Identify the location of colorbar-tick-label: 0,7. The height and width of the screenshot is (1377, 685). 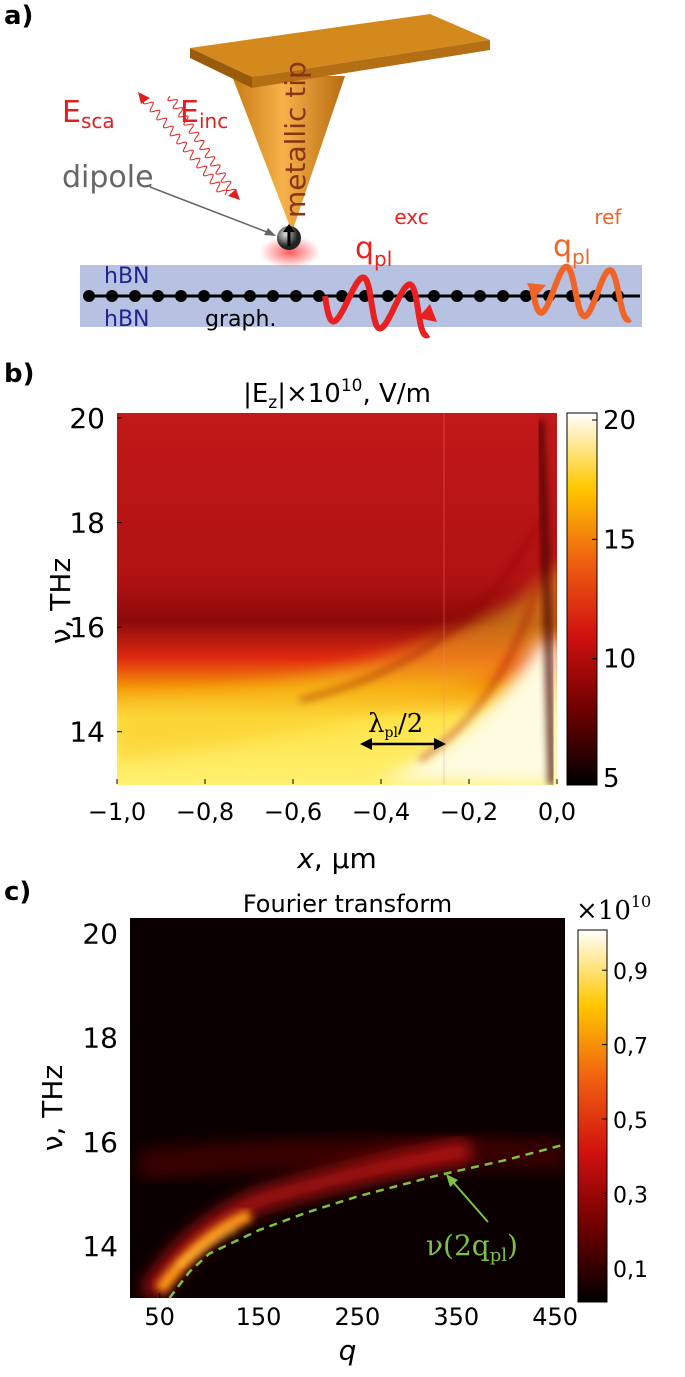
(630, 1047).